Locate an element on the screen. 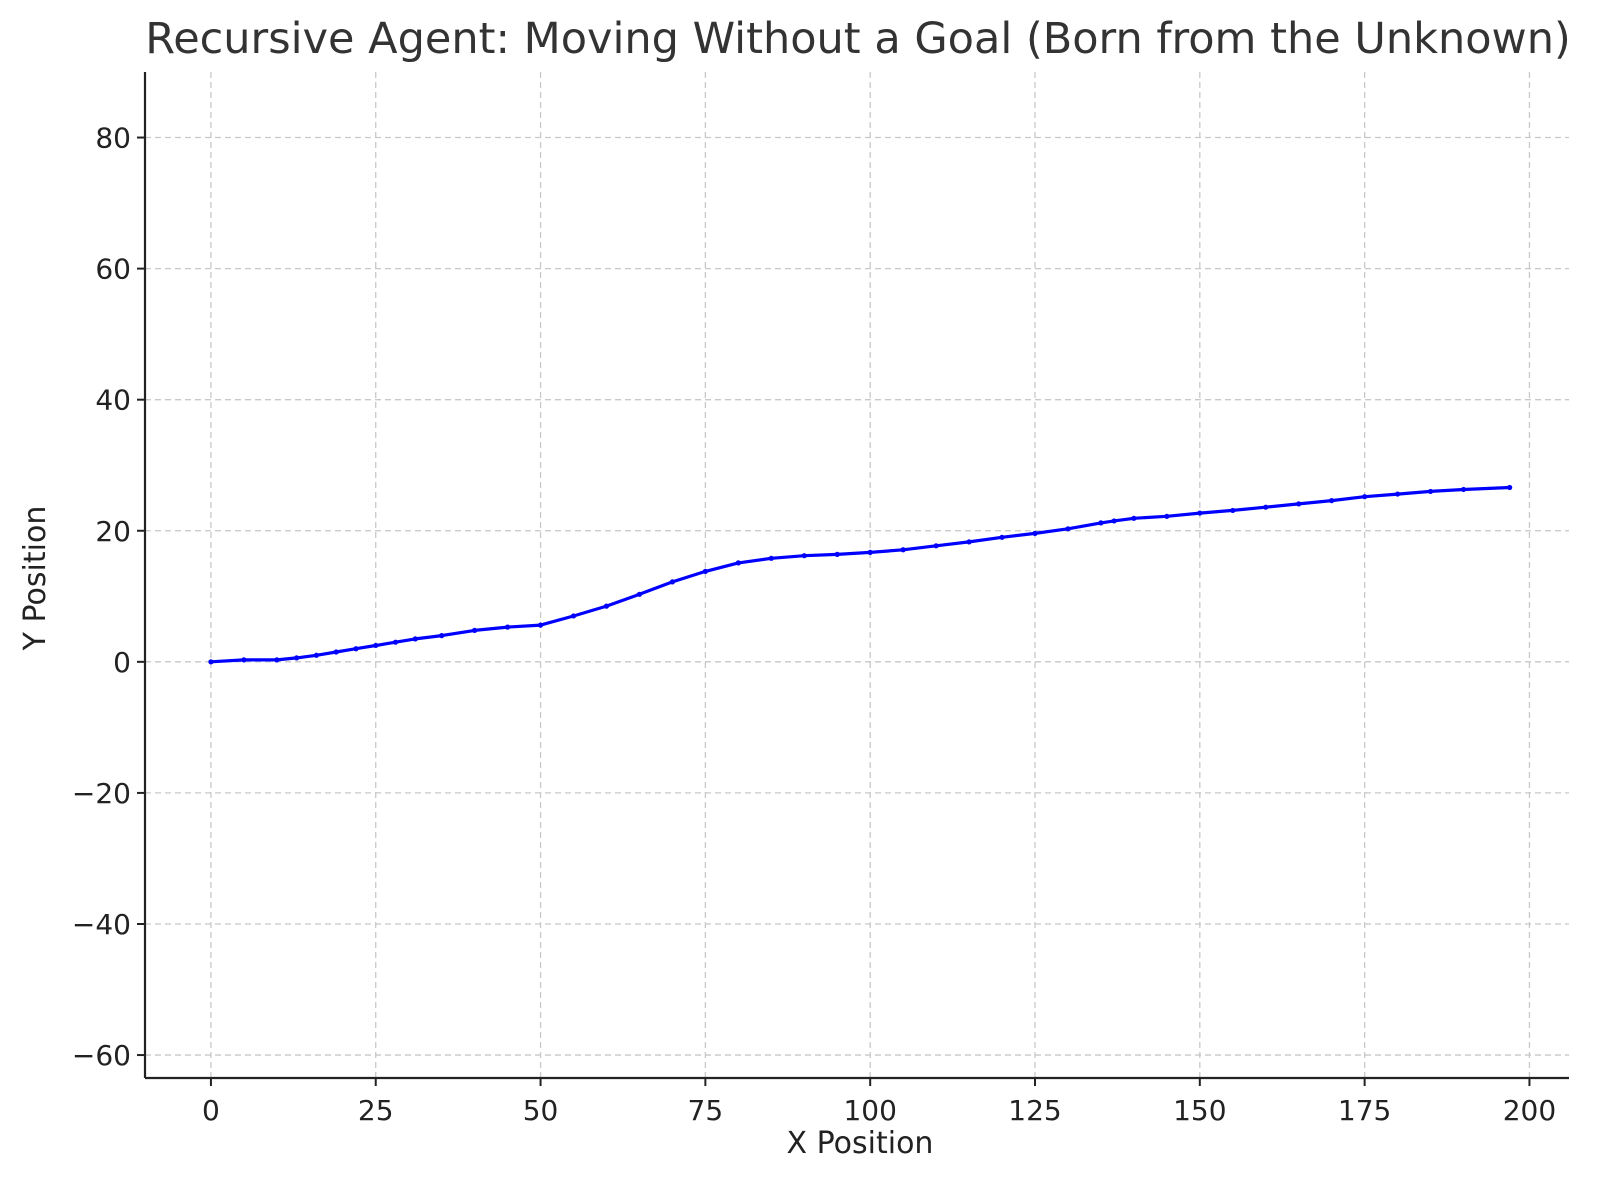 This screenshot has width=1609, height=1180. y-tick-label: 0 is located at coordinates (122, 662).